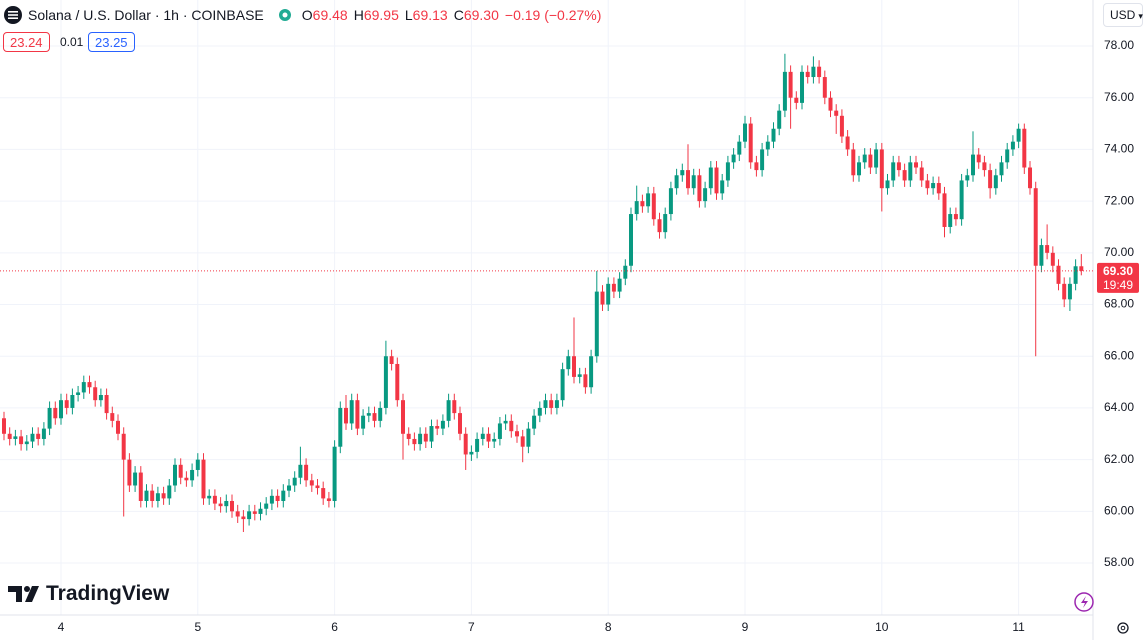  Describe the element at coordinates (1119, 45) in the screenshot. I see `y-tick-label: 78.00` at that location.